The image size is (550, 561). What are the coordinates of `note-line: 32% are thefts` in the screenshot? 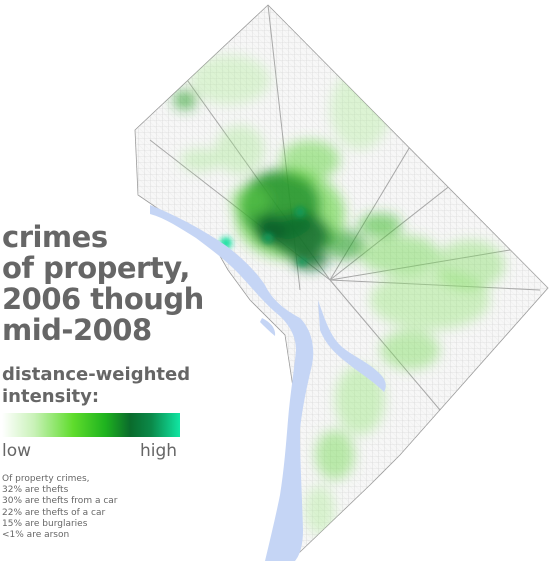 It's located at (35, 490).